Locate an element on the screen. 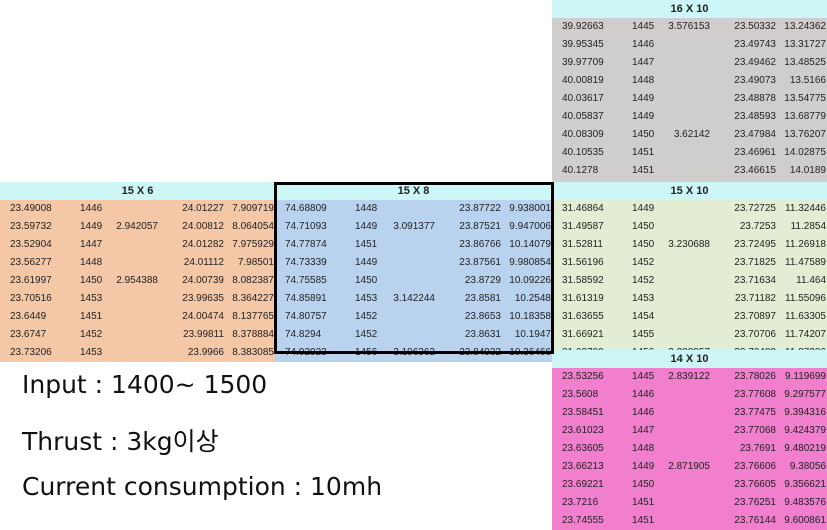 The width and height of the screenshot is (827, 530). table-cell: 9.938001 is located at coordinates (530, 208).